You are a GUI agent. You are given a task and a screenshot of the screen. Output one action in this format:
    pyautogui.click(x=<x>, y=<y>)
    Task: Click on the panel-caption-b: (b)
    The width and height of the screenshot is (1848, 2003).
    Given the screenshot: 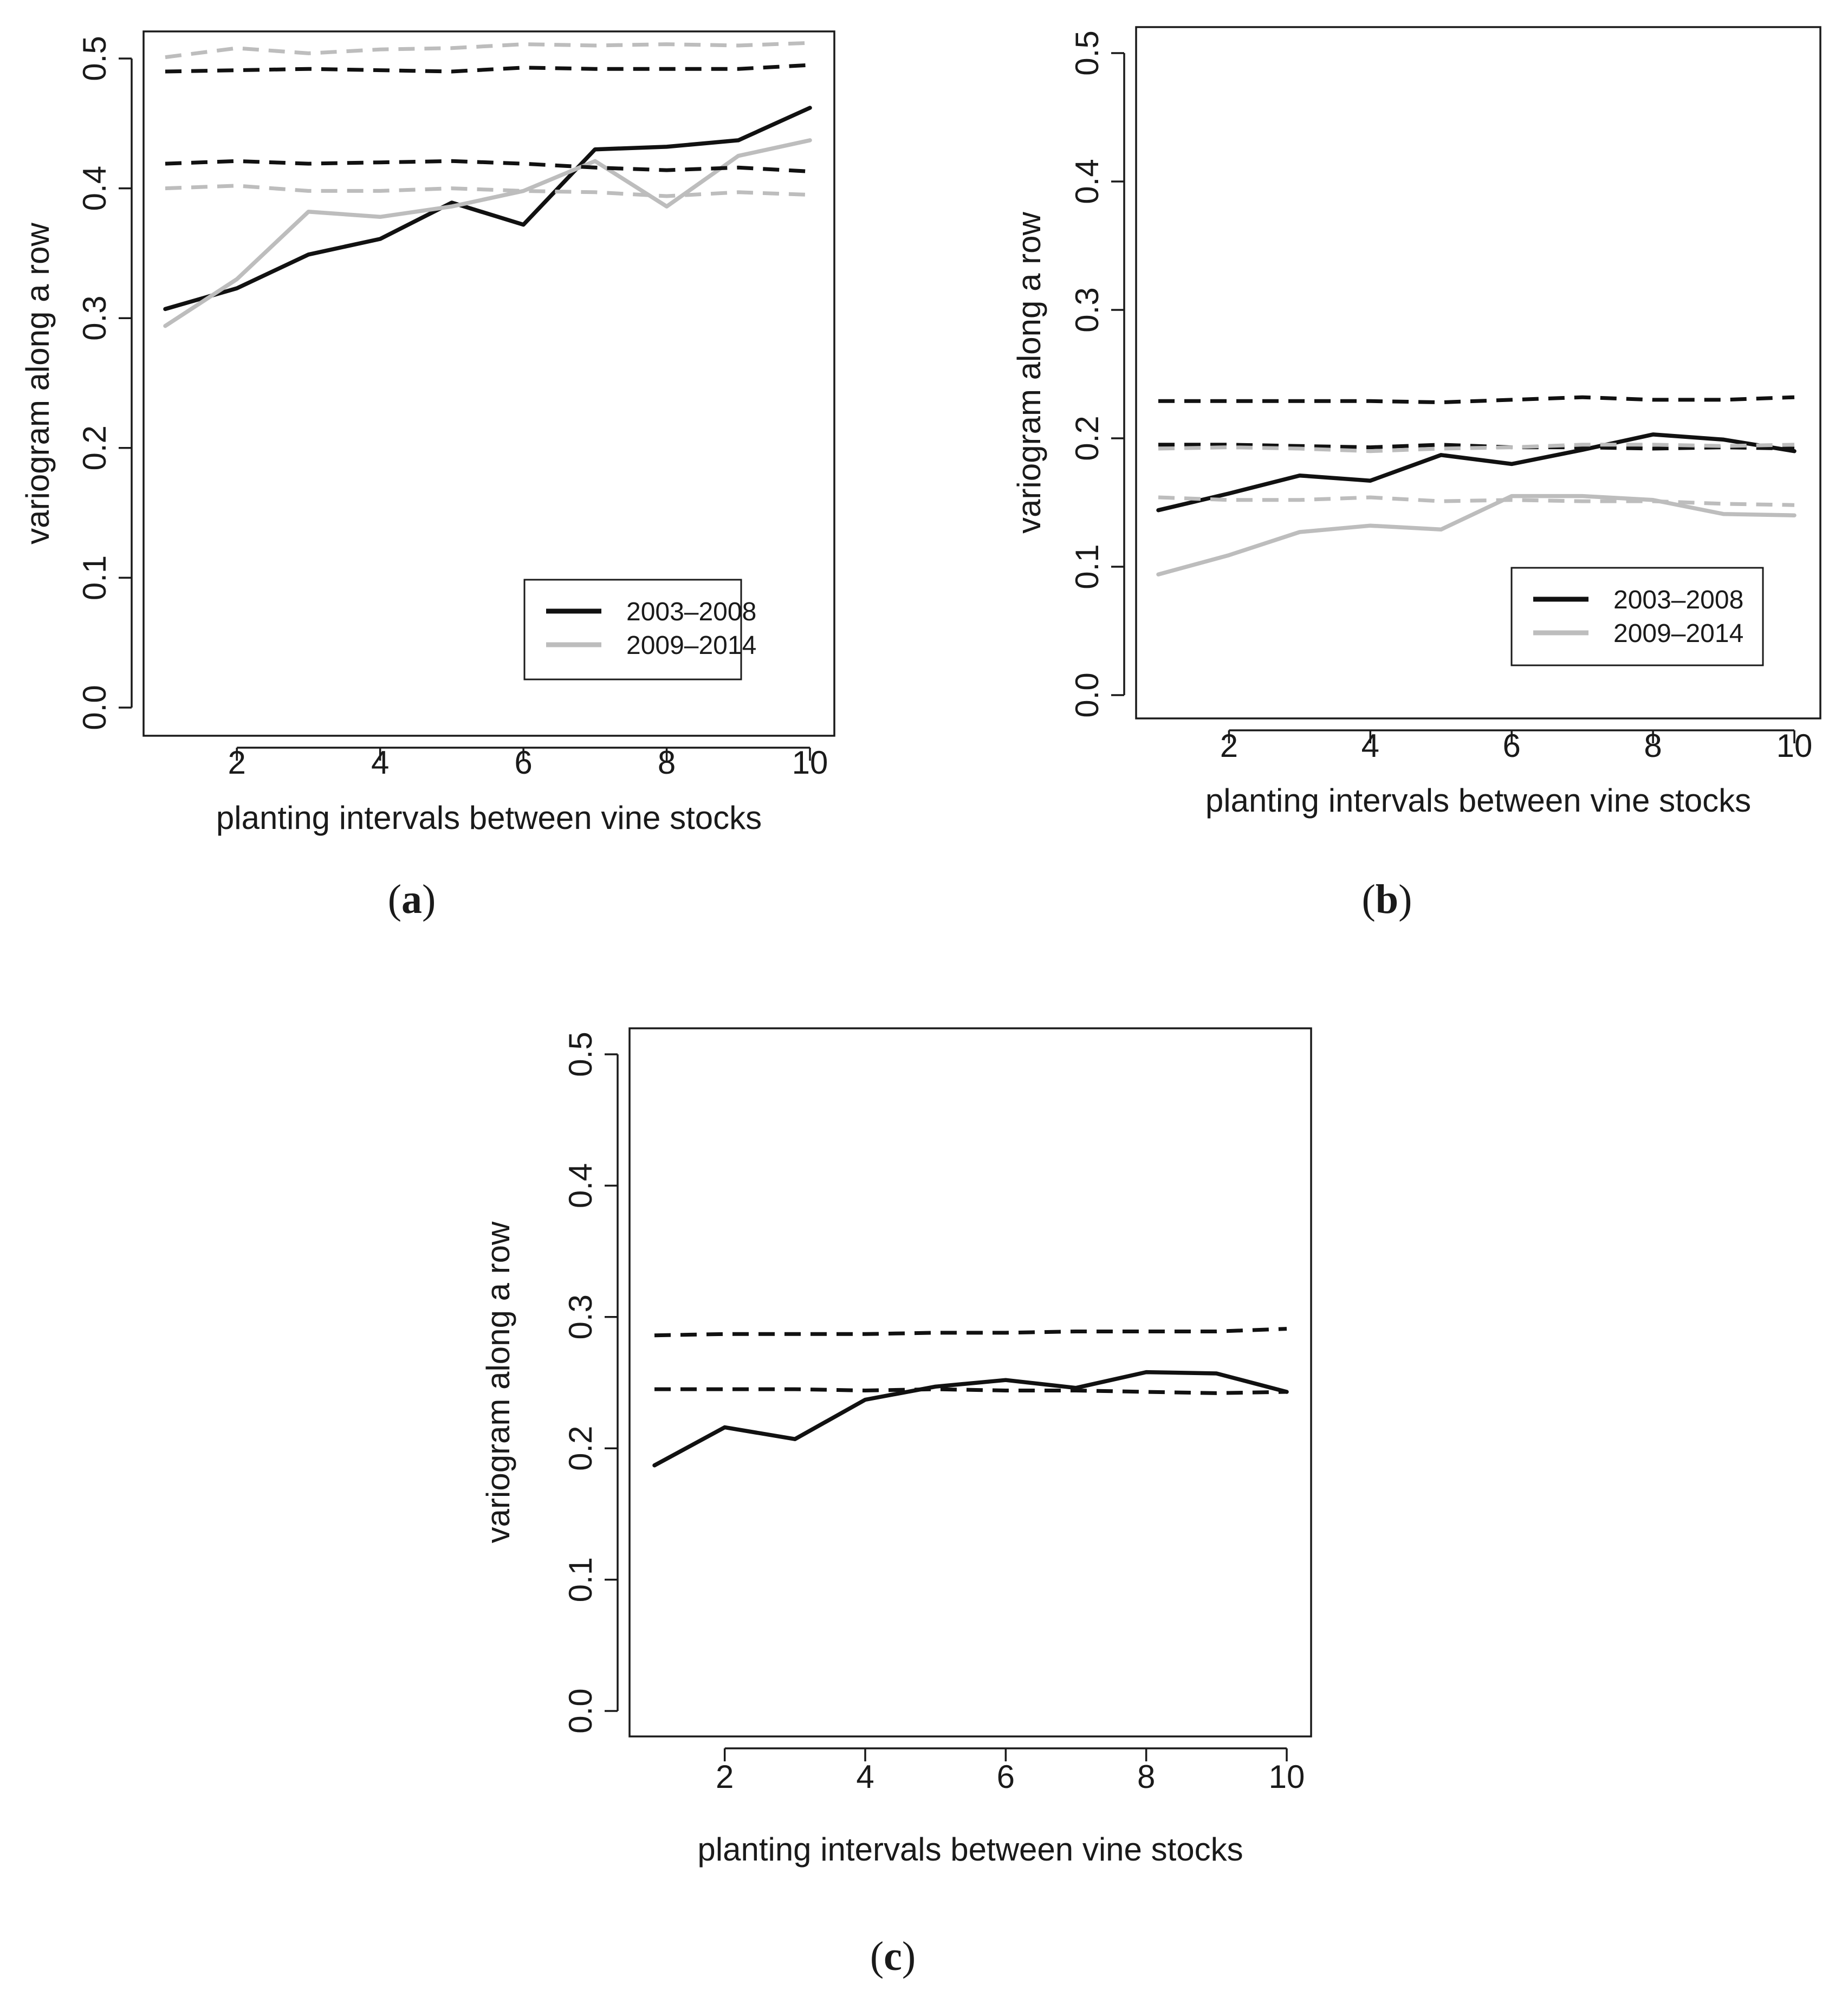 What is the action you would take?
    pyautogui.click(x=1387, y=899)
    